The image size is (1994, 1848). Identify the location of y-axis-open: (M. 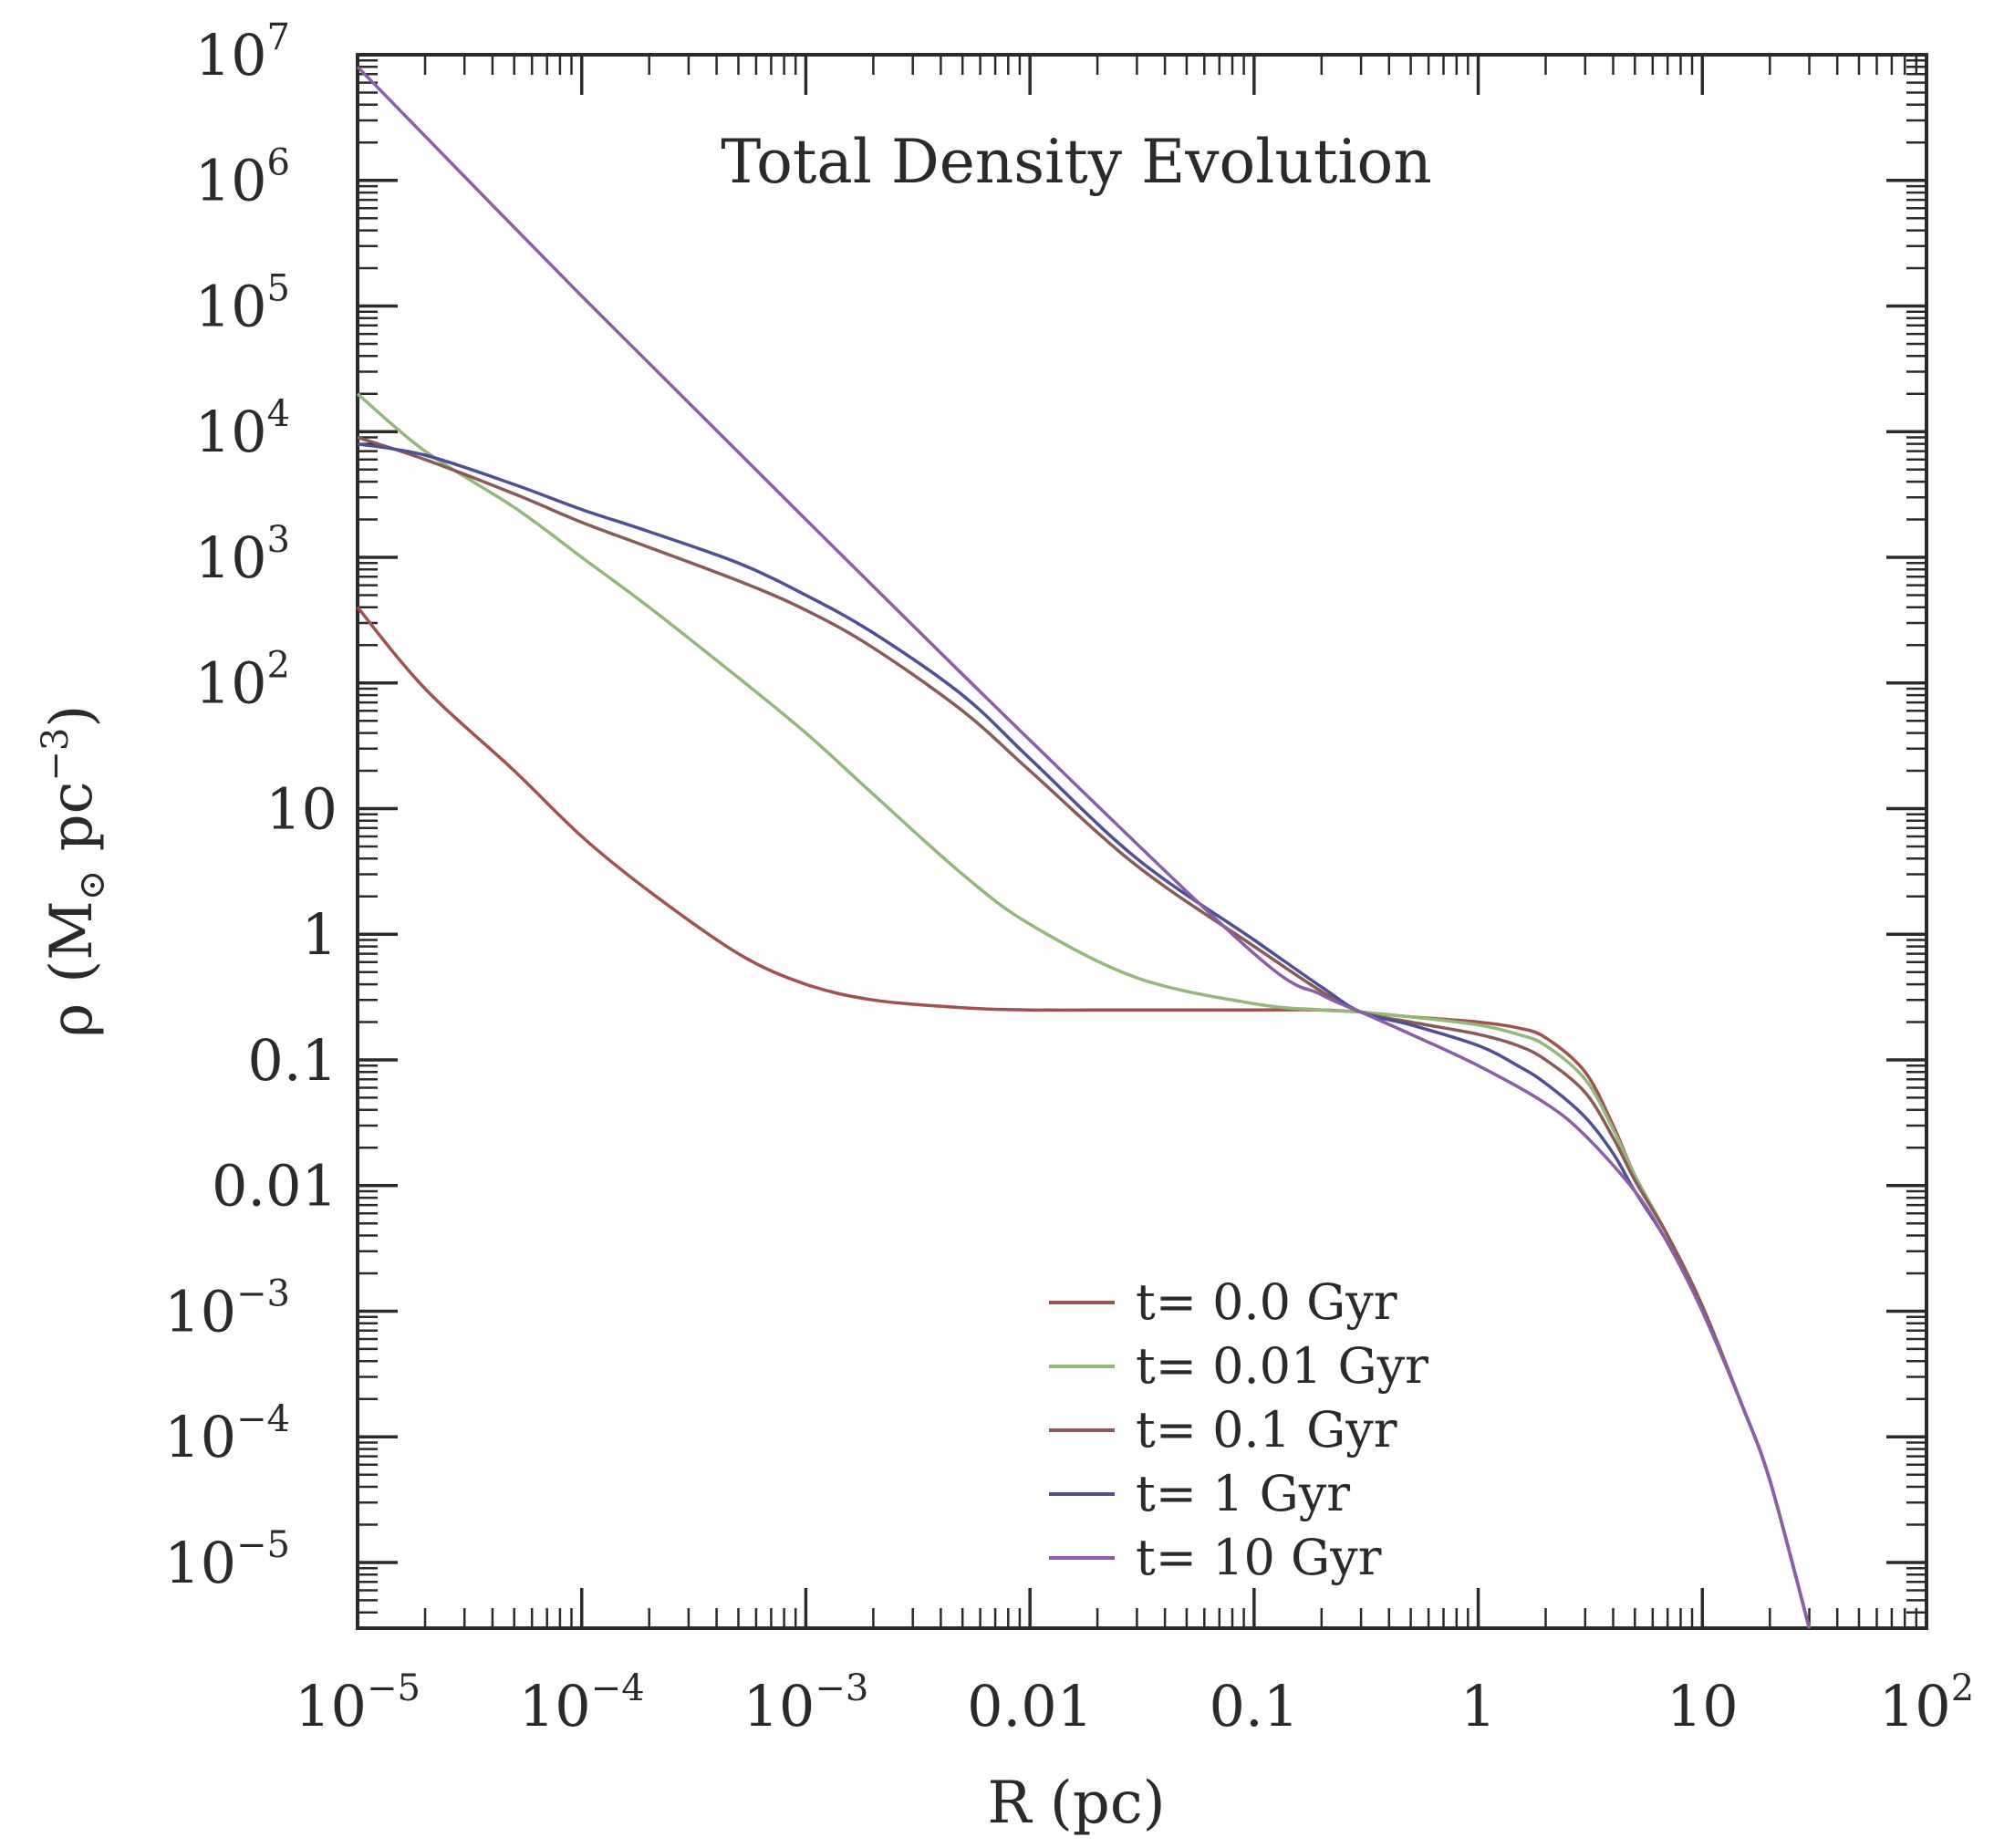
(72, 941).